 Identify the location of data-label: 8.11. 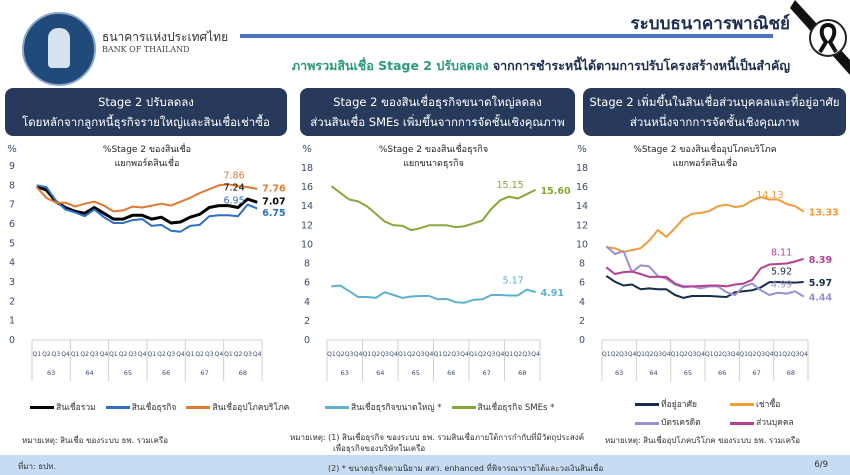
(781, 253).